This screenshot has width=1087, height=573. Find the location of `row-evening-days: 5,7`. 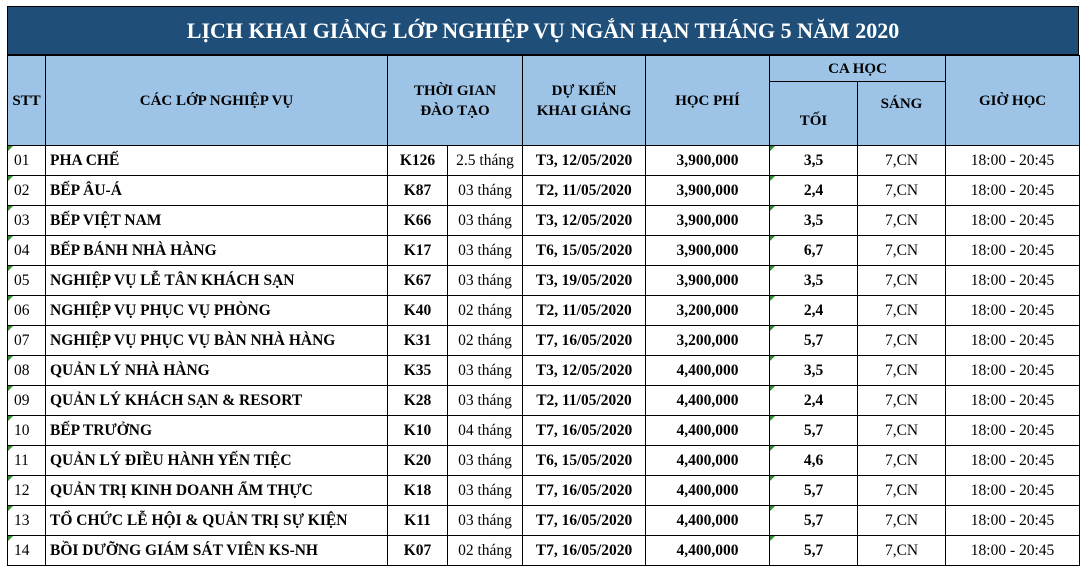

row-evening-days: 5,7 is located at coordinates (814, 520).